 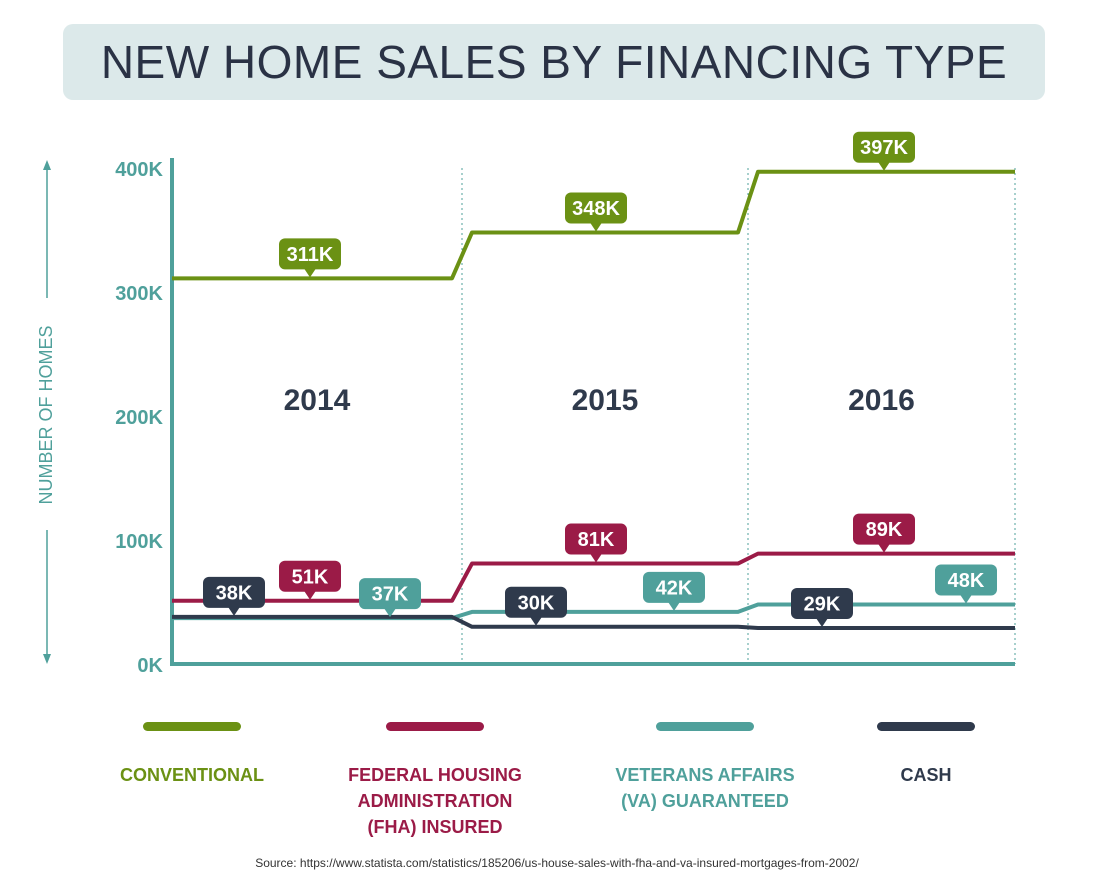 I want to click on data-label: 42K, so click(x=674, y=591).